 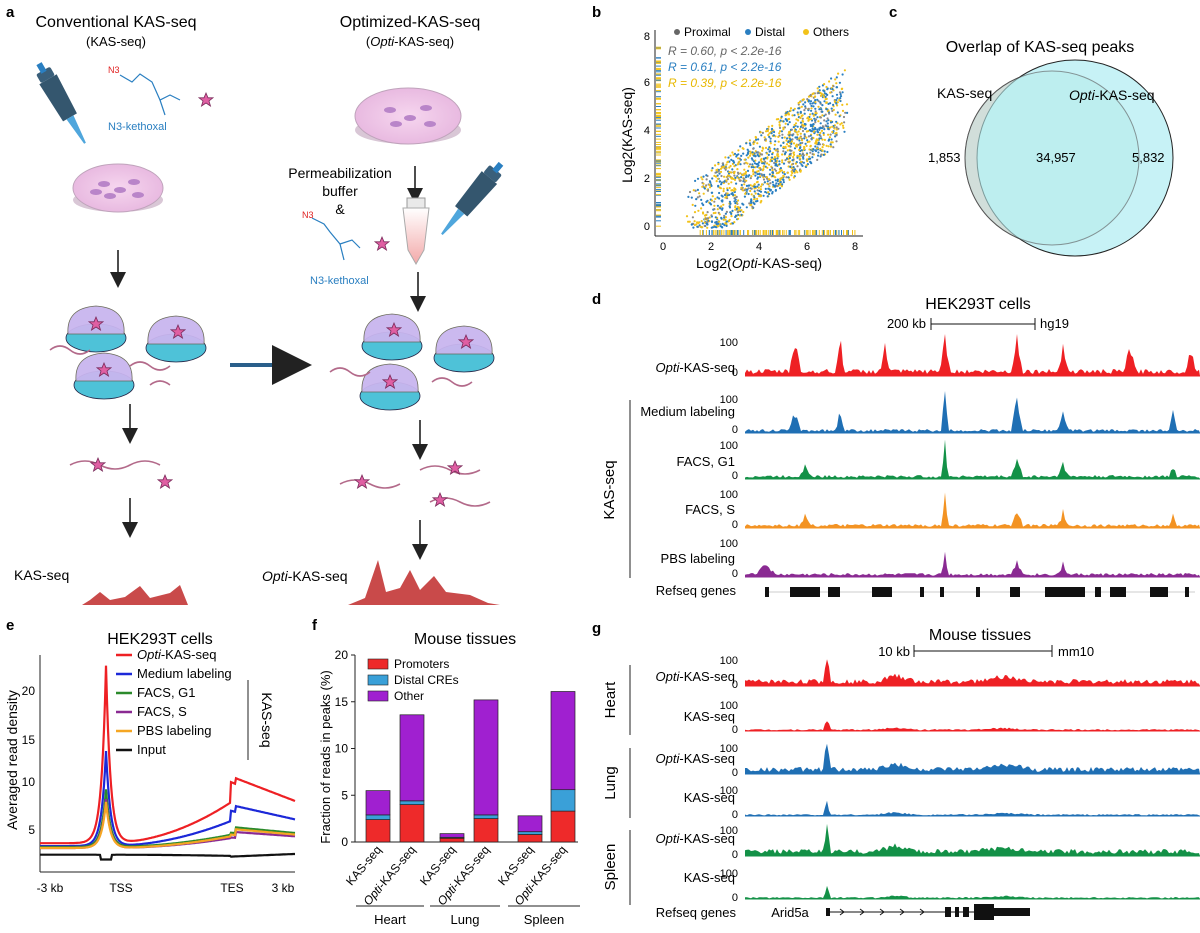 What do you see at coordinates (563, 741) in the screenshot?
I see `bar-segment-other` at bounding box center [563, 741].